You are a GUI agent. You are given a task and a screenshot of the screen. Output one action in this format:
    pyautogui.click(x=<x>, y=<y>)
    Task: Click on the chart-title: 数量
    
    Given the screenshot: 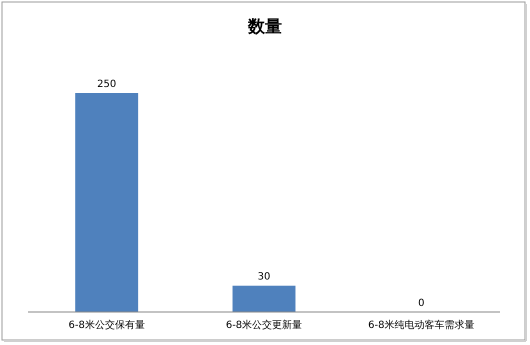 What is the action you would take?
    pyautogui.click(x=264, y=27)
    